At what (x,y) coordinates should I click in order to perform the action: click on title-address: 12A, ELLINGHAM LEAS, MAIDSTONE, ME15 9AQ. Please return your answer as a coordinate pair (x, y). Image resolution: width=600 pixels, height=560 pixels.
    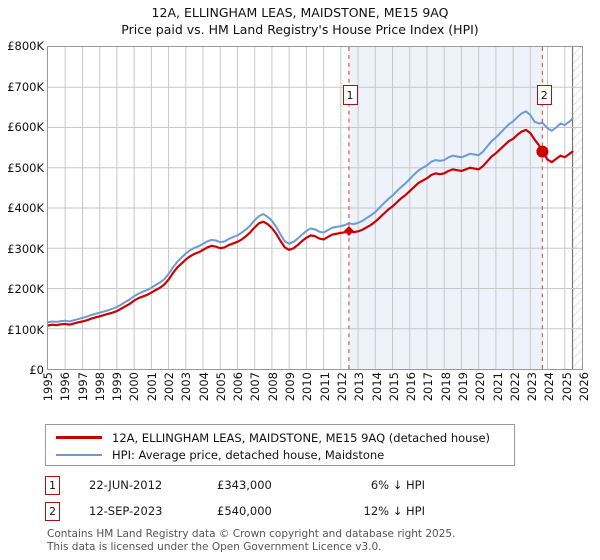
    Looking at the image, I should click on (300, 12).